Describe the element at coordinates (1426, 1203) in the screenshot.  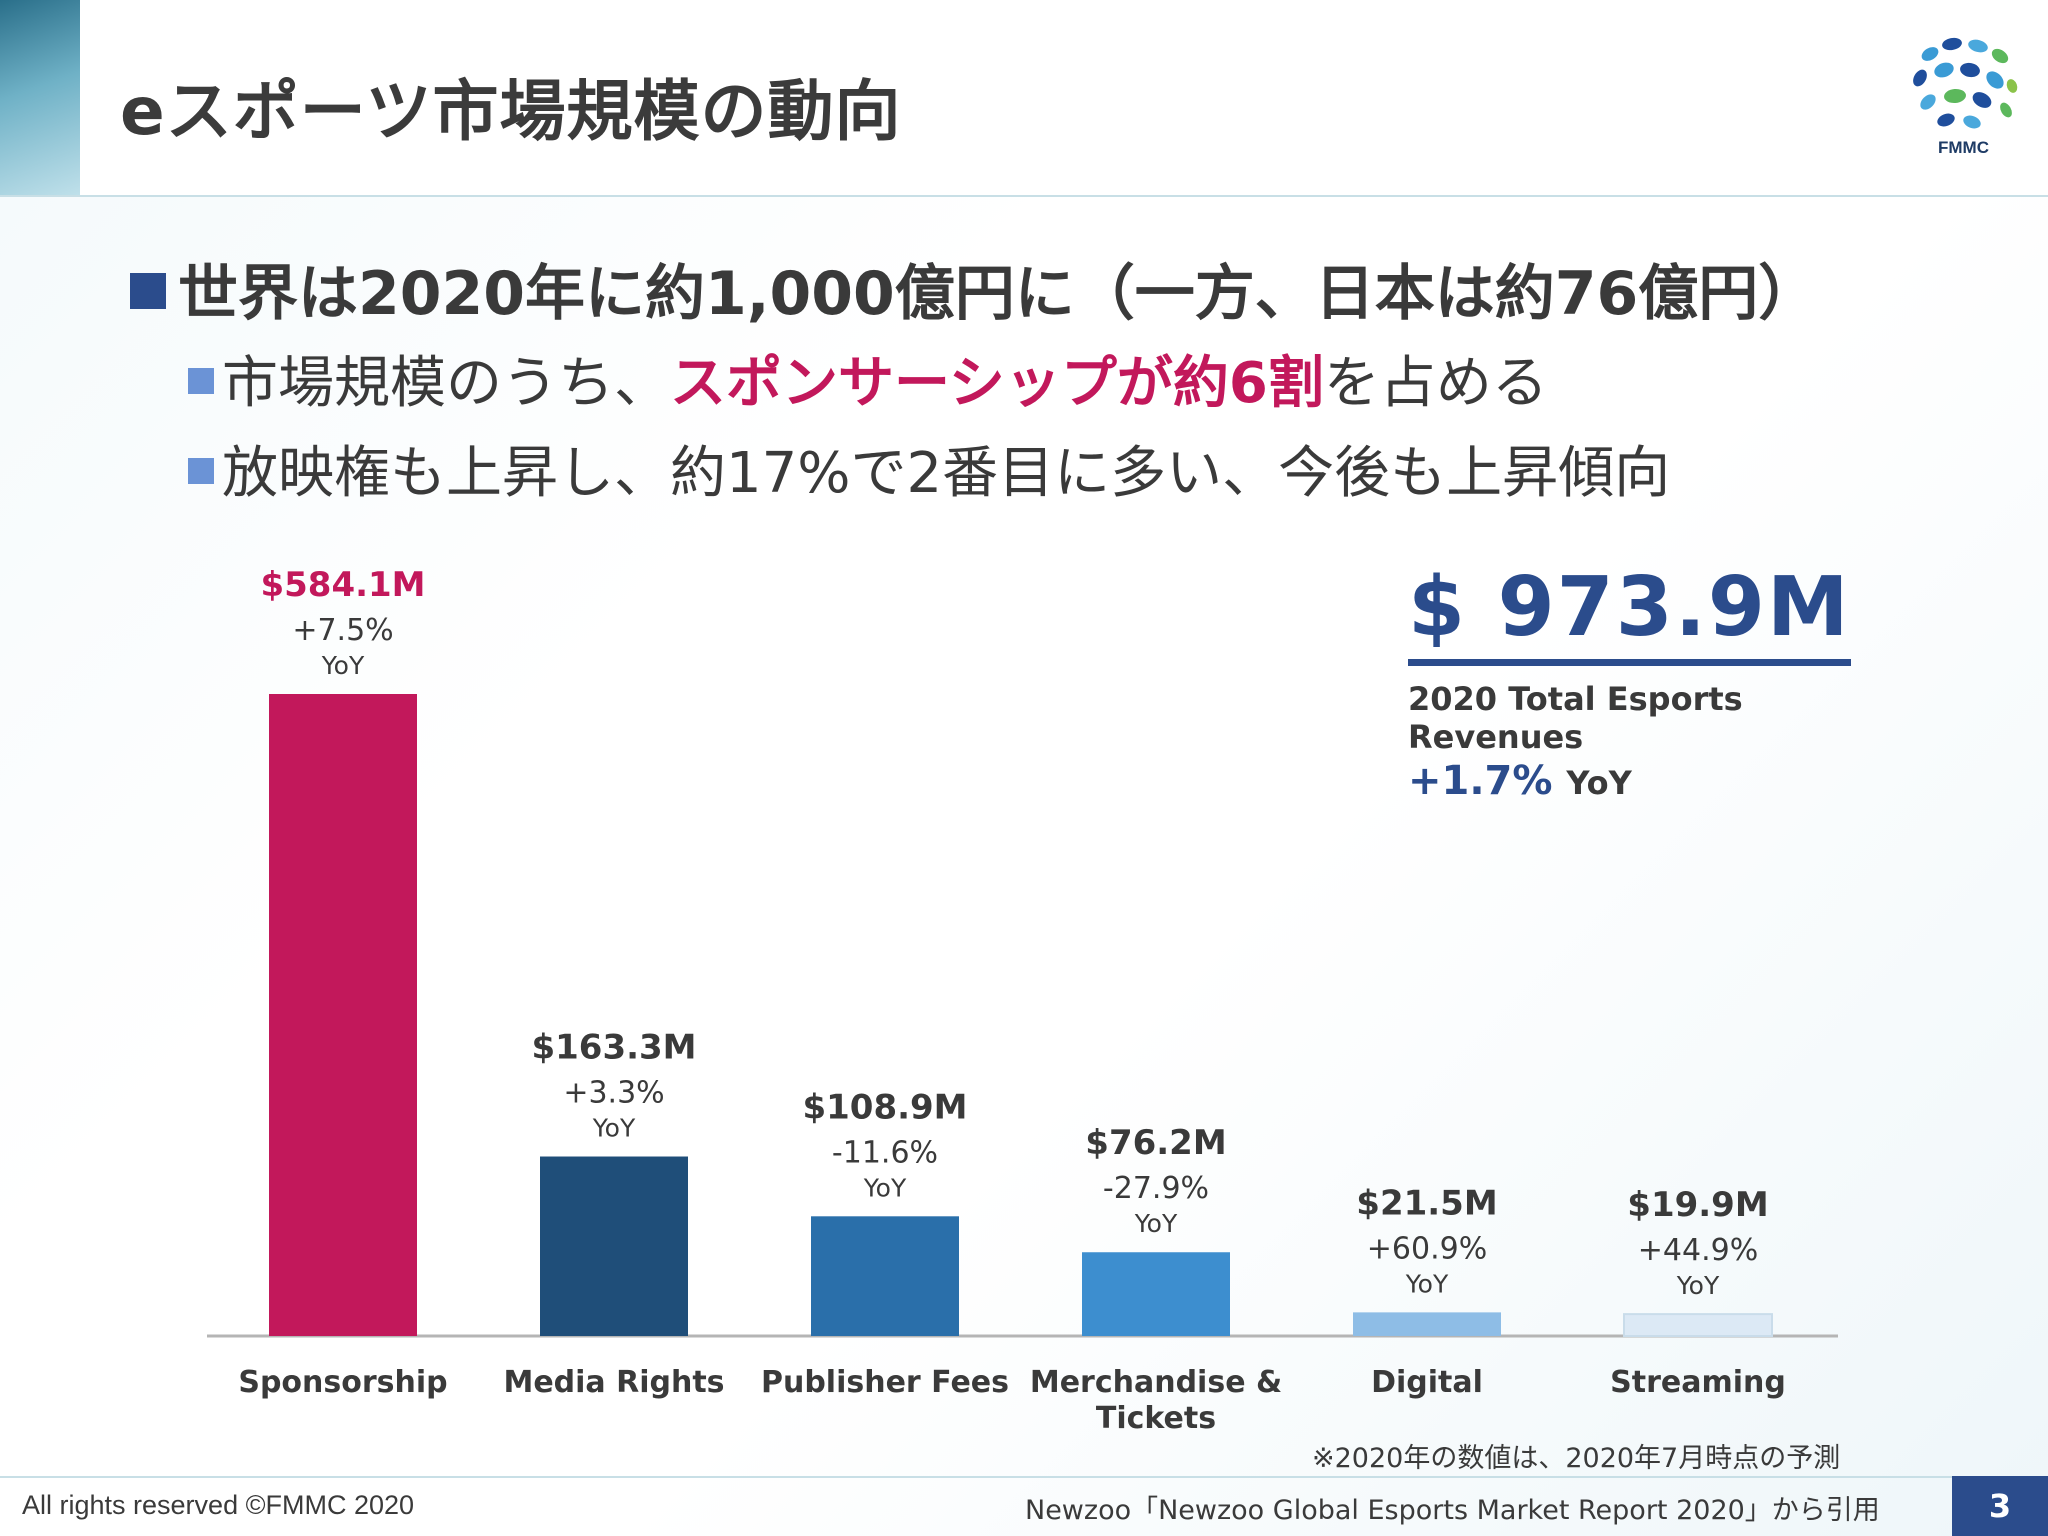
I see `bar-value-label: $21.5M` at that location.